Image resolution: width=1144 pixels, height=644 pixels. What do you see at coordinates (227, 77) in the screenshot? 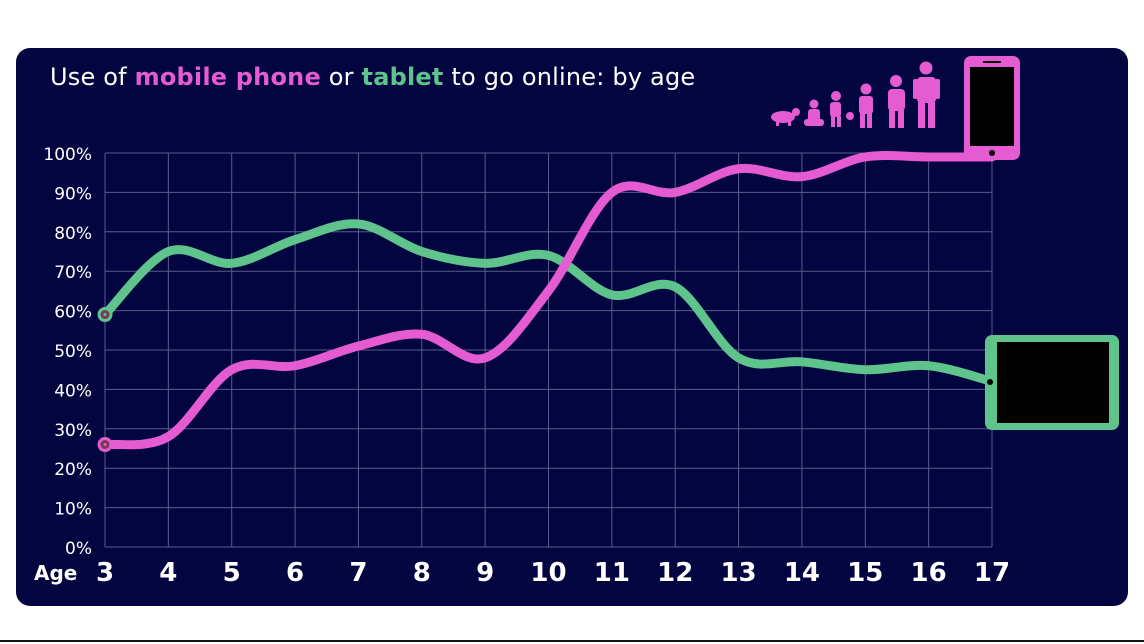
I see `title-mobile-highlight: mobile phone` at bounding box center [227, 77].